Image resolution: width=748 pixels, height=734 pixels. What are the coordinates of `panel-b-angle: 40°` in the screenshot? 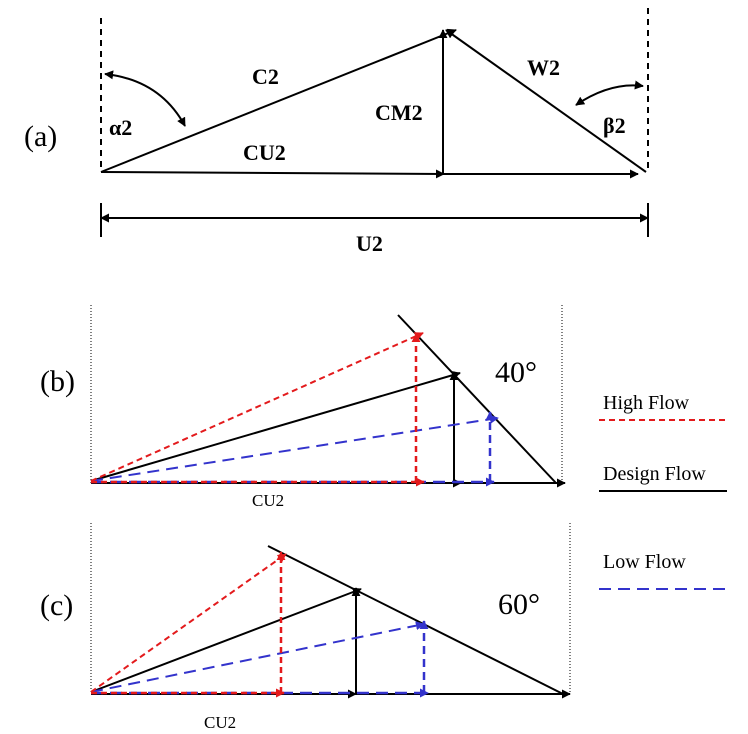 It's located at (516, 372).